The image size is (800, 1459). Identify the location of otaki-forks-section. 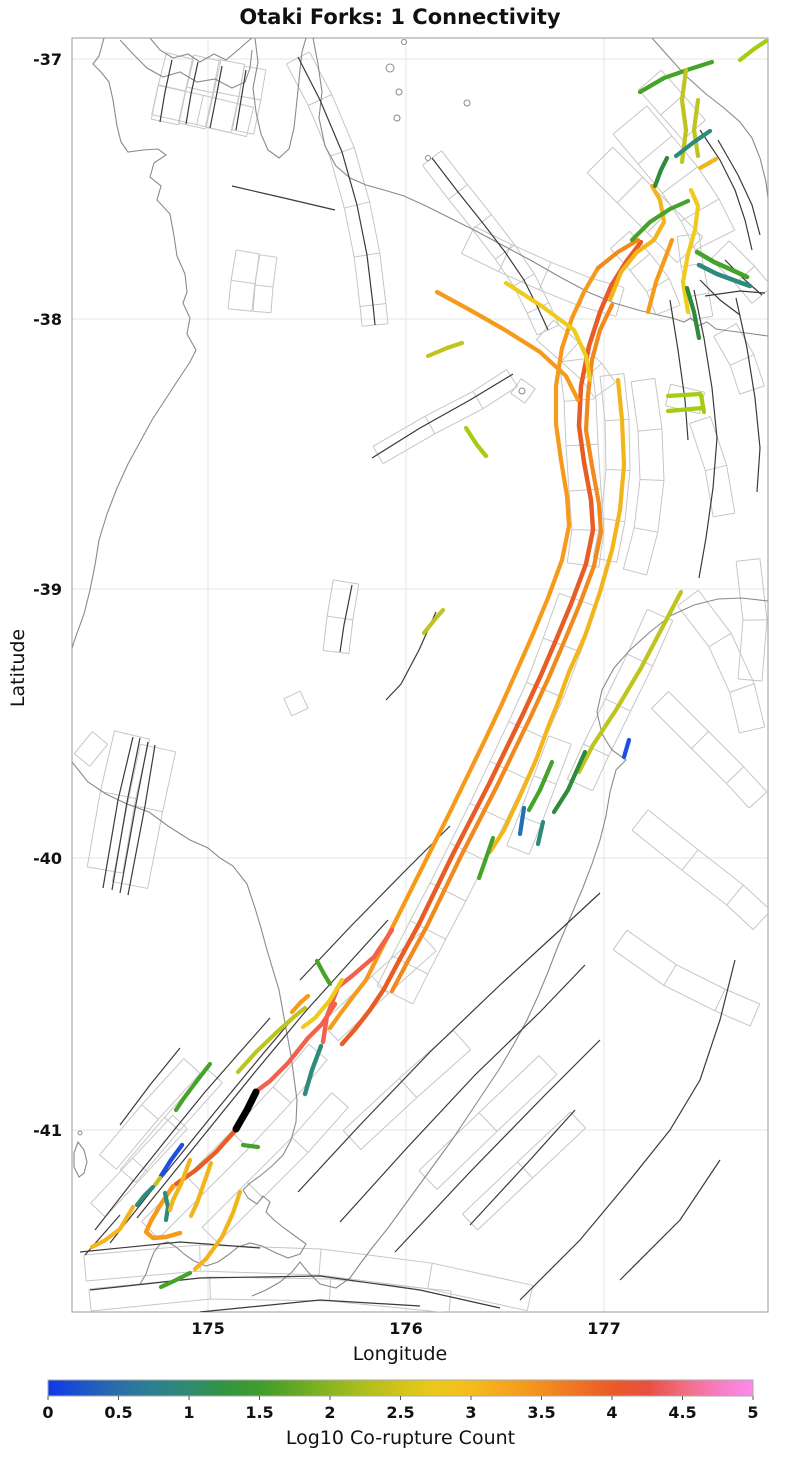
(246, 1110).